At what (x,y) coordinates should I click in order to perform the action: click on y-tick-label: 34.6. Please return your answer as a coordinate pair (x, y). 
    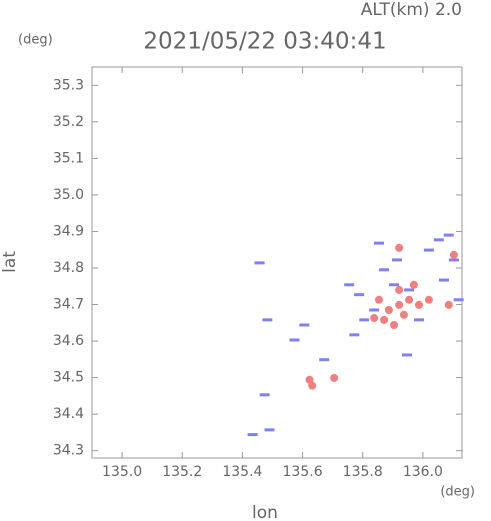
    Looking at the image, I should click on (68, 341).